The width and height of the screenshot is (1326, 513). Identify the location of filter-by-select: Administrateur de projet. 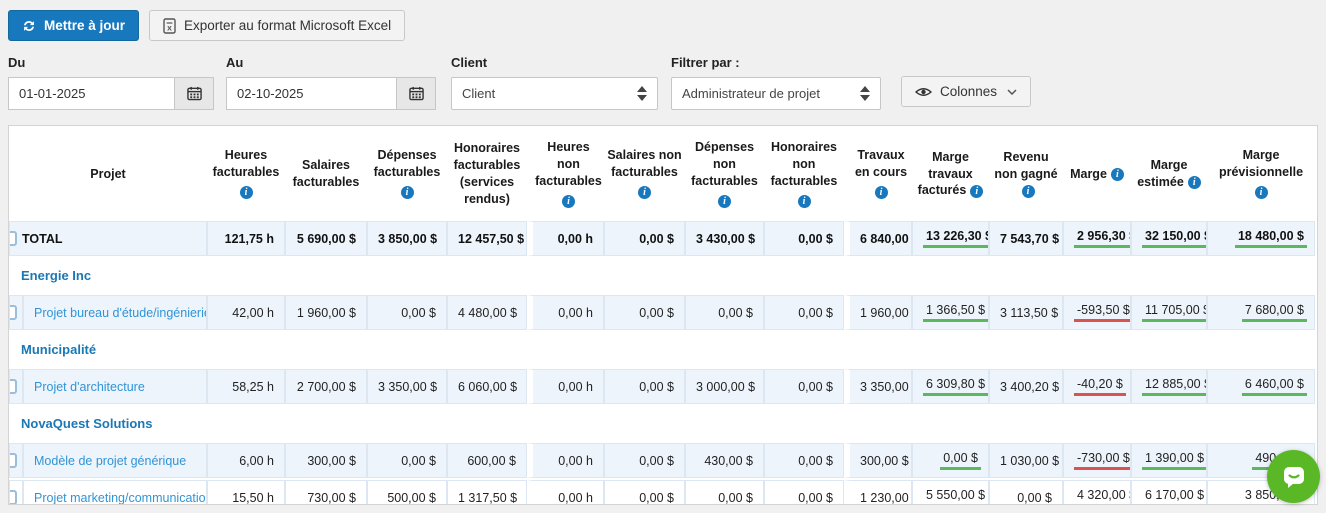
(776, 93).